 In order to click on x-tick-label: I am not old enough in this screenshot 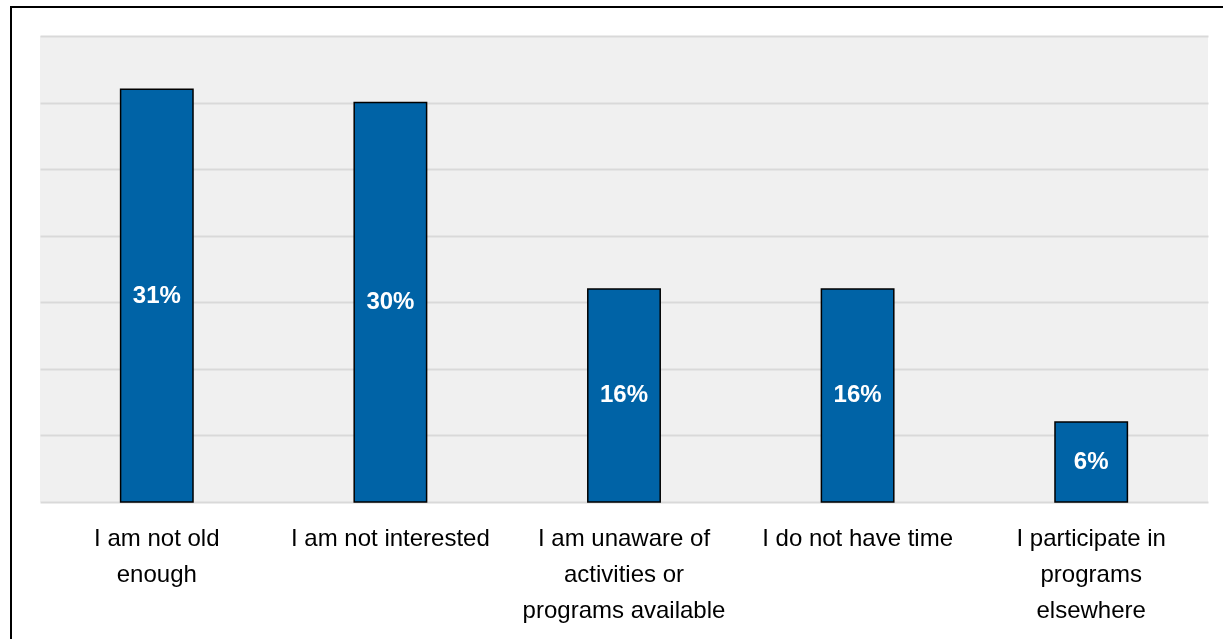, I will do `click(157, 555)`.